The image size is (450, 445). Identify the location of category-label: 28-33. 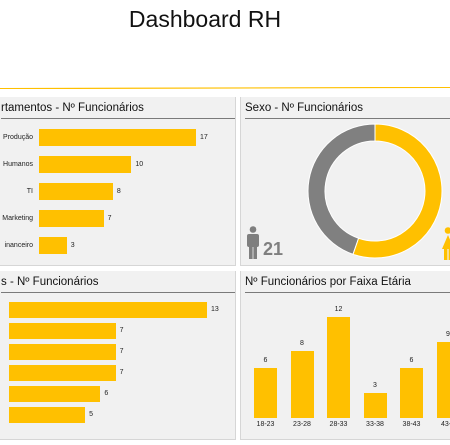
(338, 424).